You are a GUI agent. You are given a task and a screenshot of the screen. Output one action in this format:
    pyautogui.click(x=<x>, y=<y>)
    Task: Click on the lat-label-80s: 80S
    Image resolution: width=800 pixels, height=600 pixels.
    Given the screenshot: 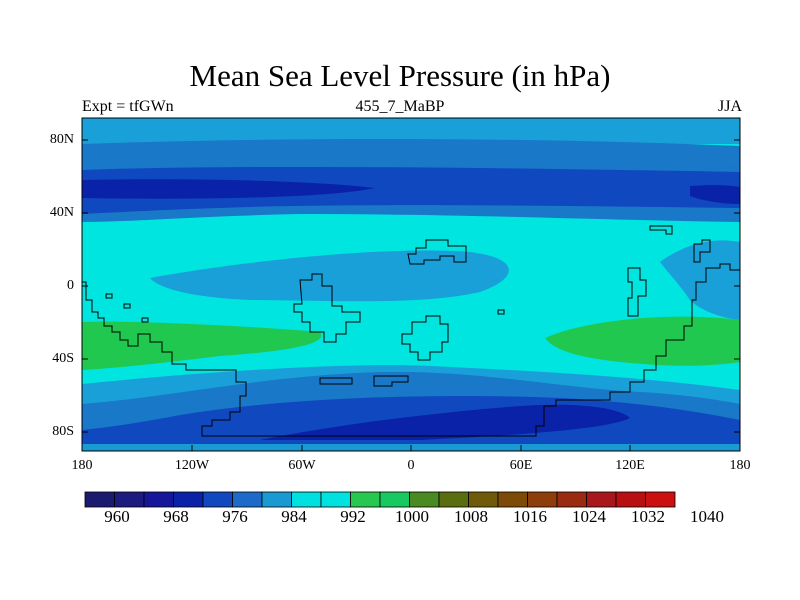 What is the action you would take?
    pyautogui.click(x=63, y=431)
    